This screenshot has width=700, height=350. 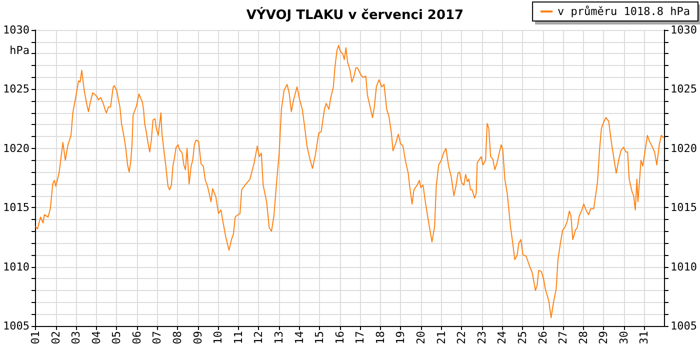 I want to click on x-tick-label: 27, so click(x=563, y=337).